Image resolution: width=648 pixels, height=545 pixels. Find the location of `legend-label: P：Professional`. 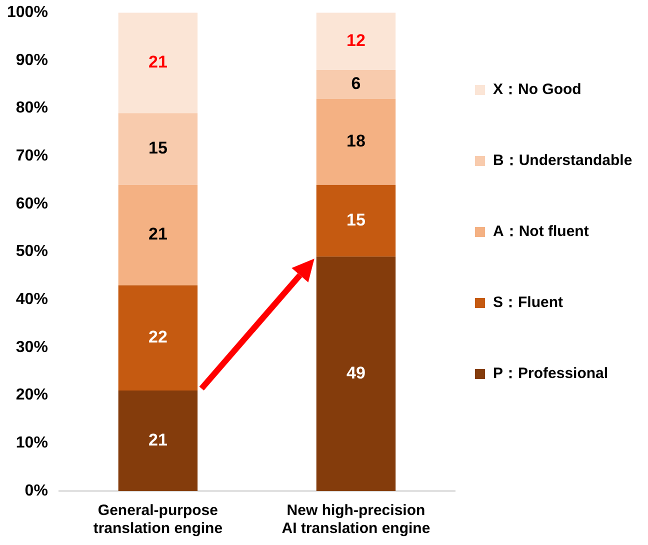

legend-label: P：Professional is located at coordinates (550, 373).